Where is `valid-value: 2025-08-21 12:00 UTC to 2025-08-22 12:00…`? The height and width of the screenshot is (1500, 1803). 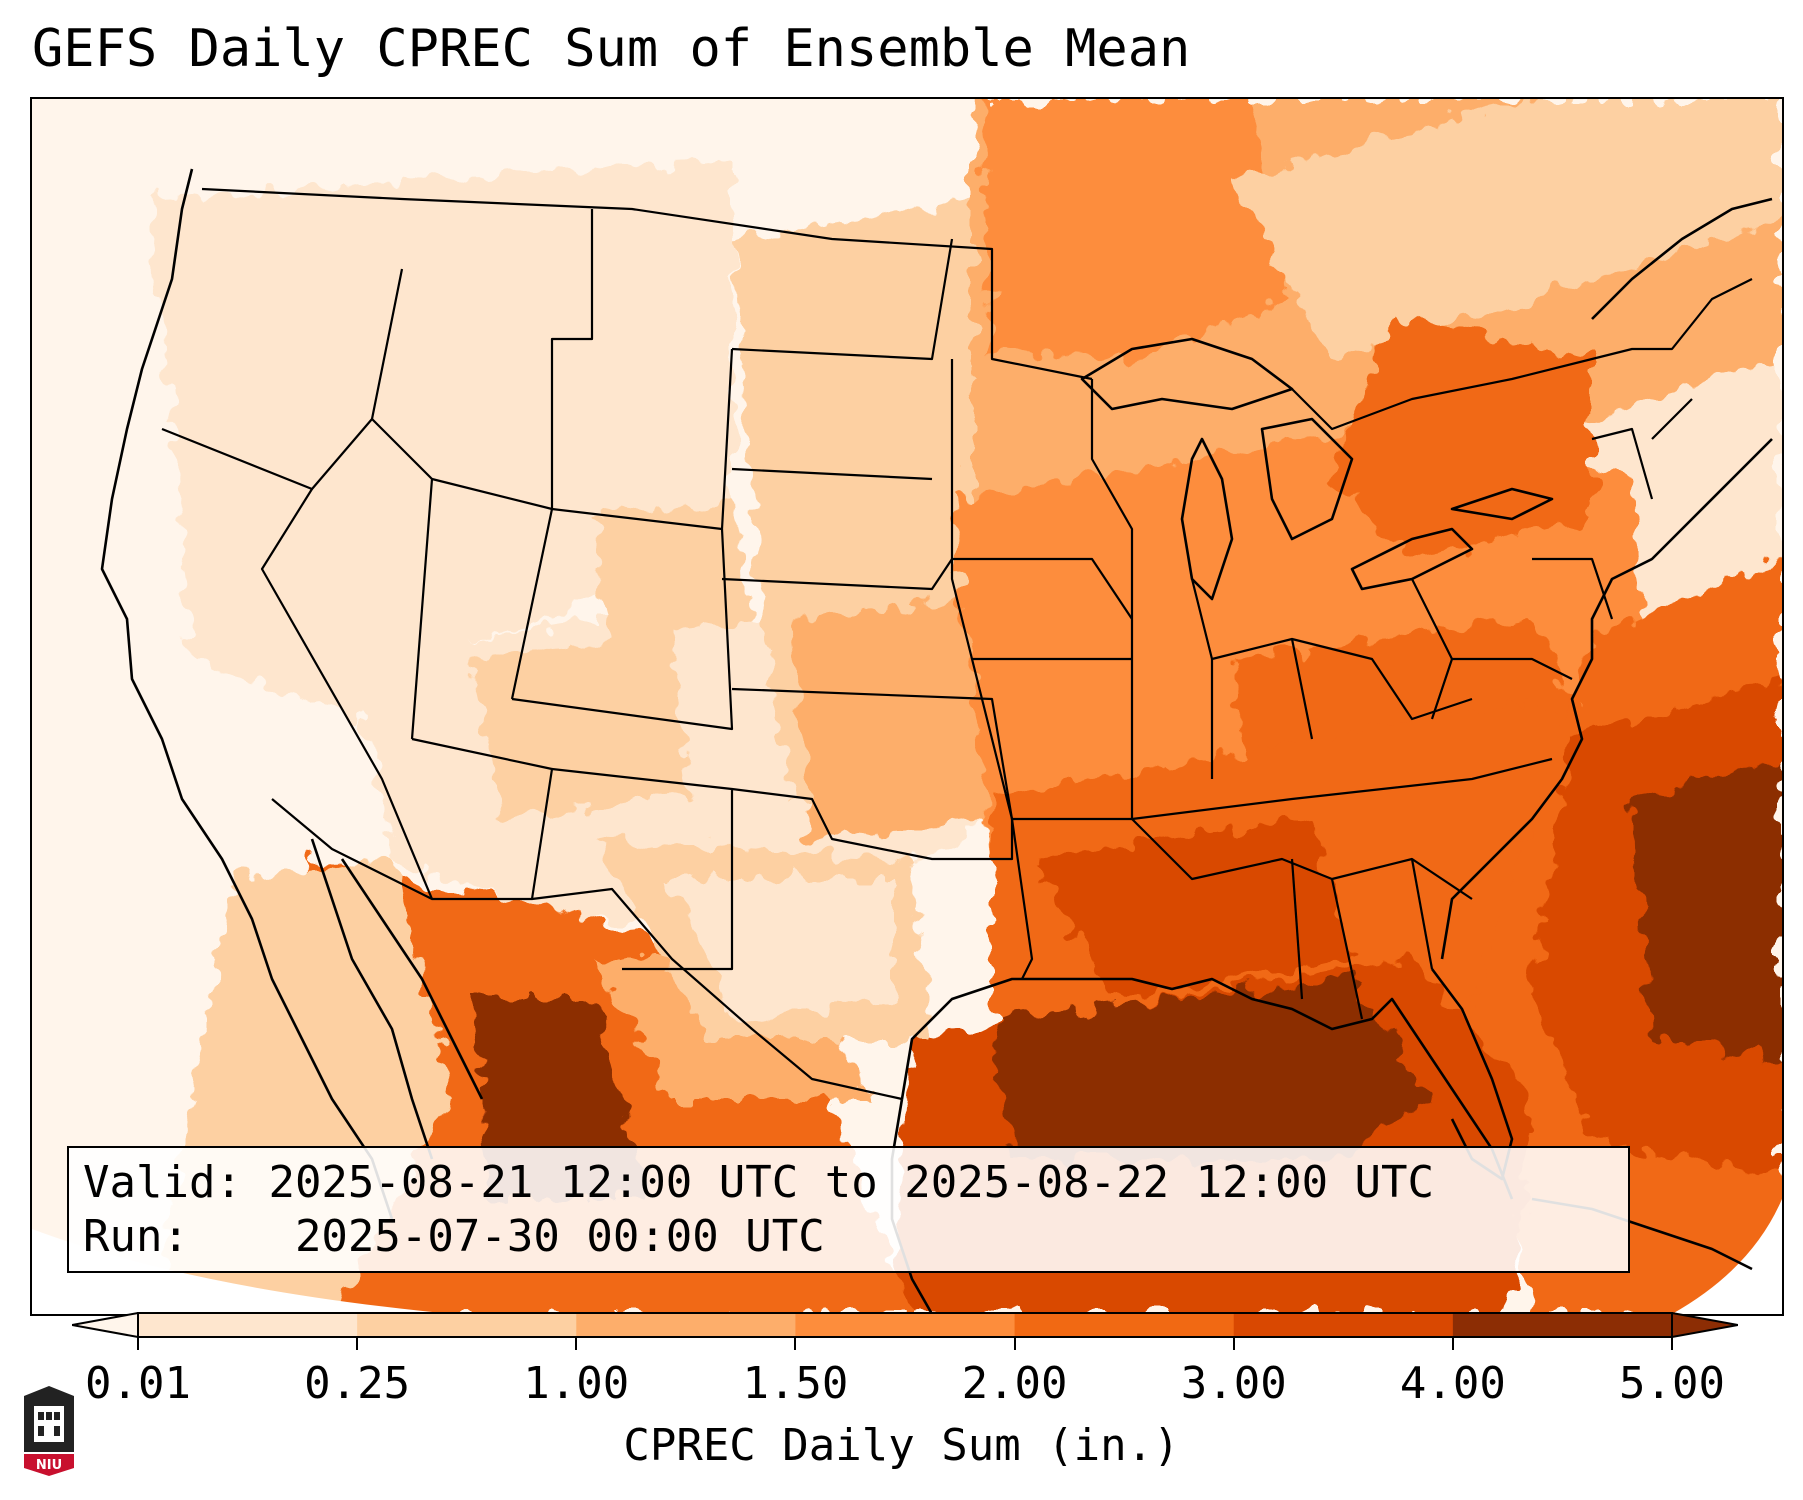 valid-value: 2025-08-21 12:00 UTC to 2025-08-22 12:00… is located at coordinates (851, 1182).